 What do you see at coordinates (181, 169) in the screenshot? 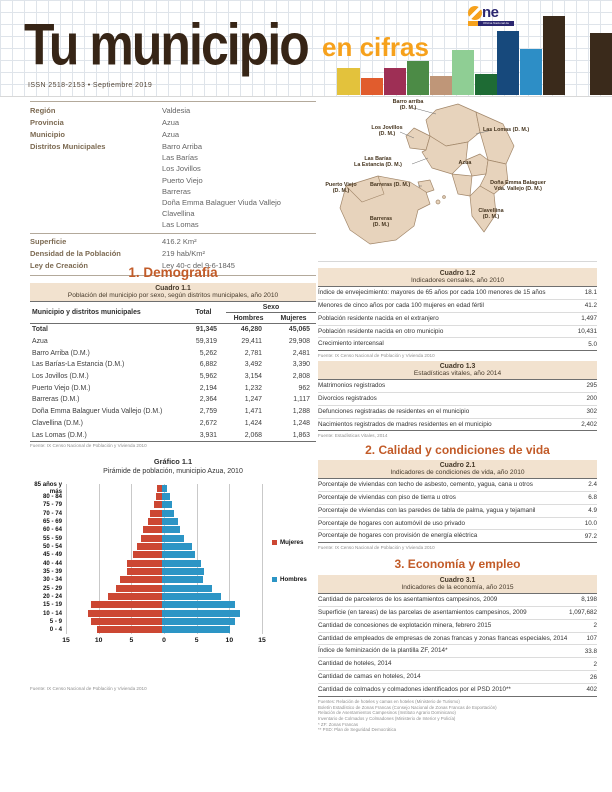
I see `district-item: Los Jovillos` at bounding box center [181, 169].